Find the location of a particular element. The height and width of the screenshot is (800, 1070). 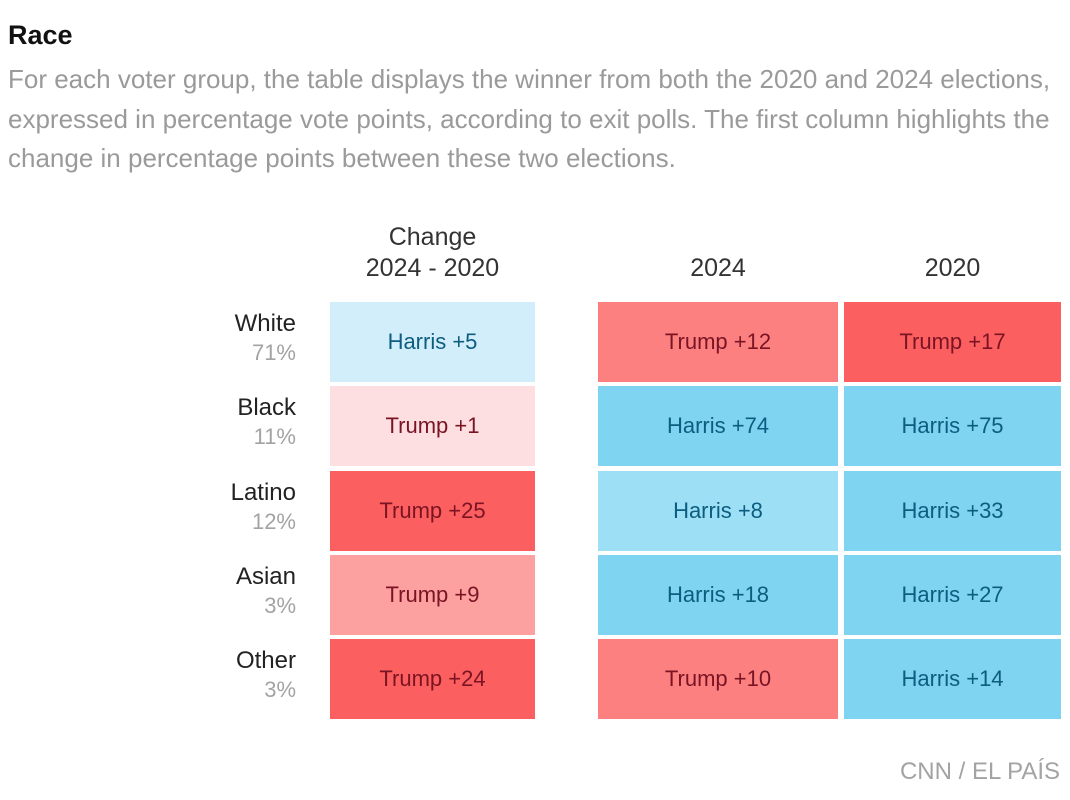

row-label-other: Other 3% is located at coordinates (223, 676).